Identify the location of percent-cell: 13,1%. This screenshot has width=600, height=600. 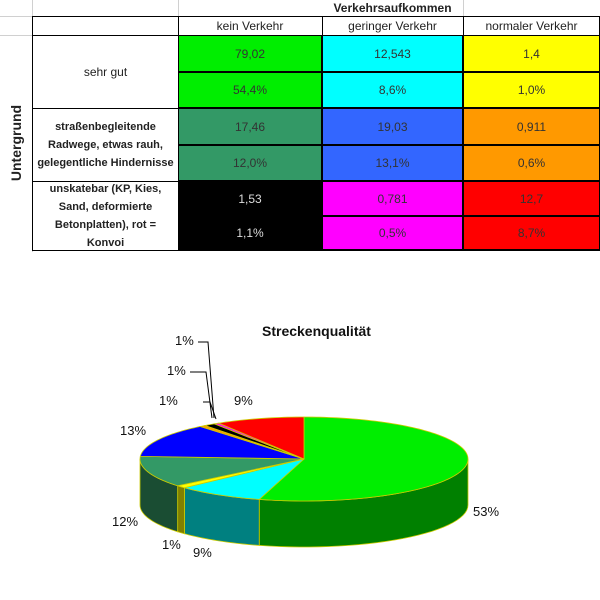
(392, 163).